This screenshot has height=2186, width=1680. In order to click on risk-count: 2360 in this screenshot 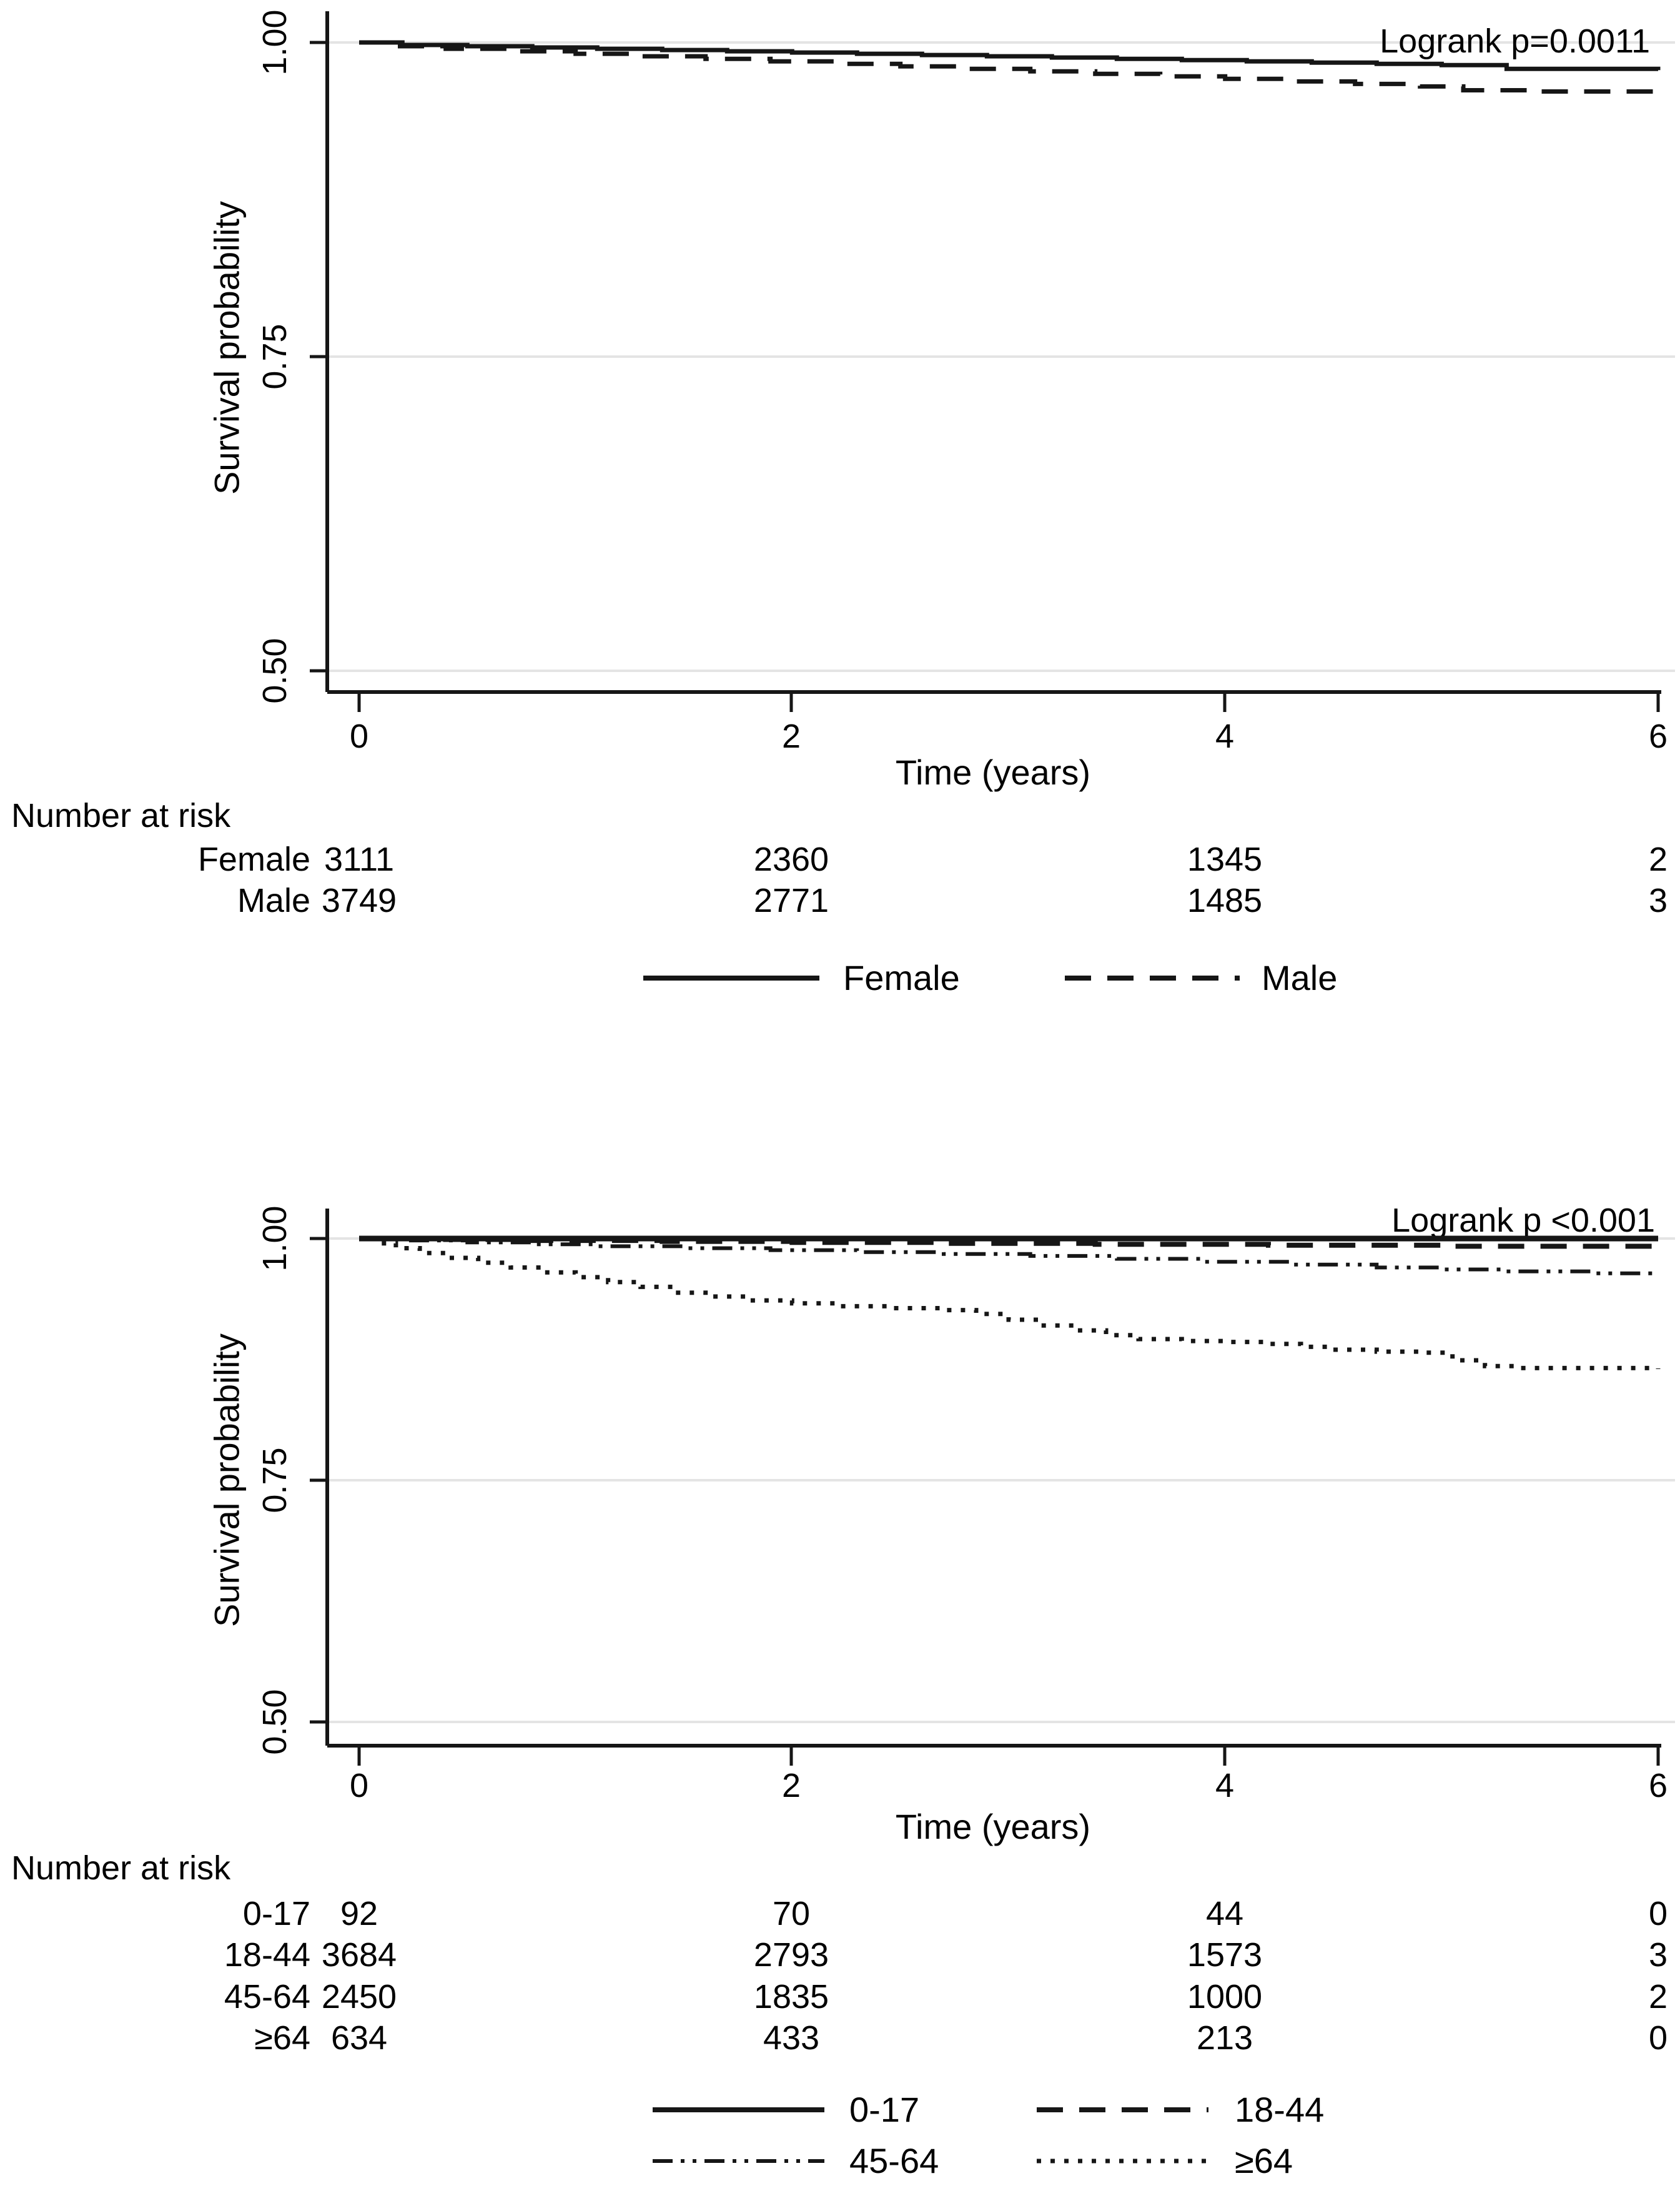, I will do `click(791, 859)`.